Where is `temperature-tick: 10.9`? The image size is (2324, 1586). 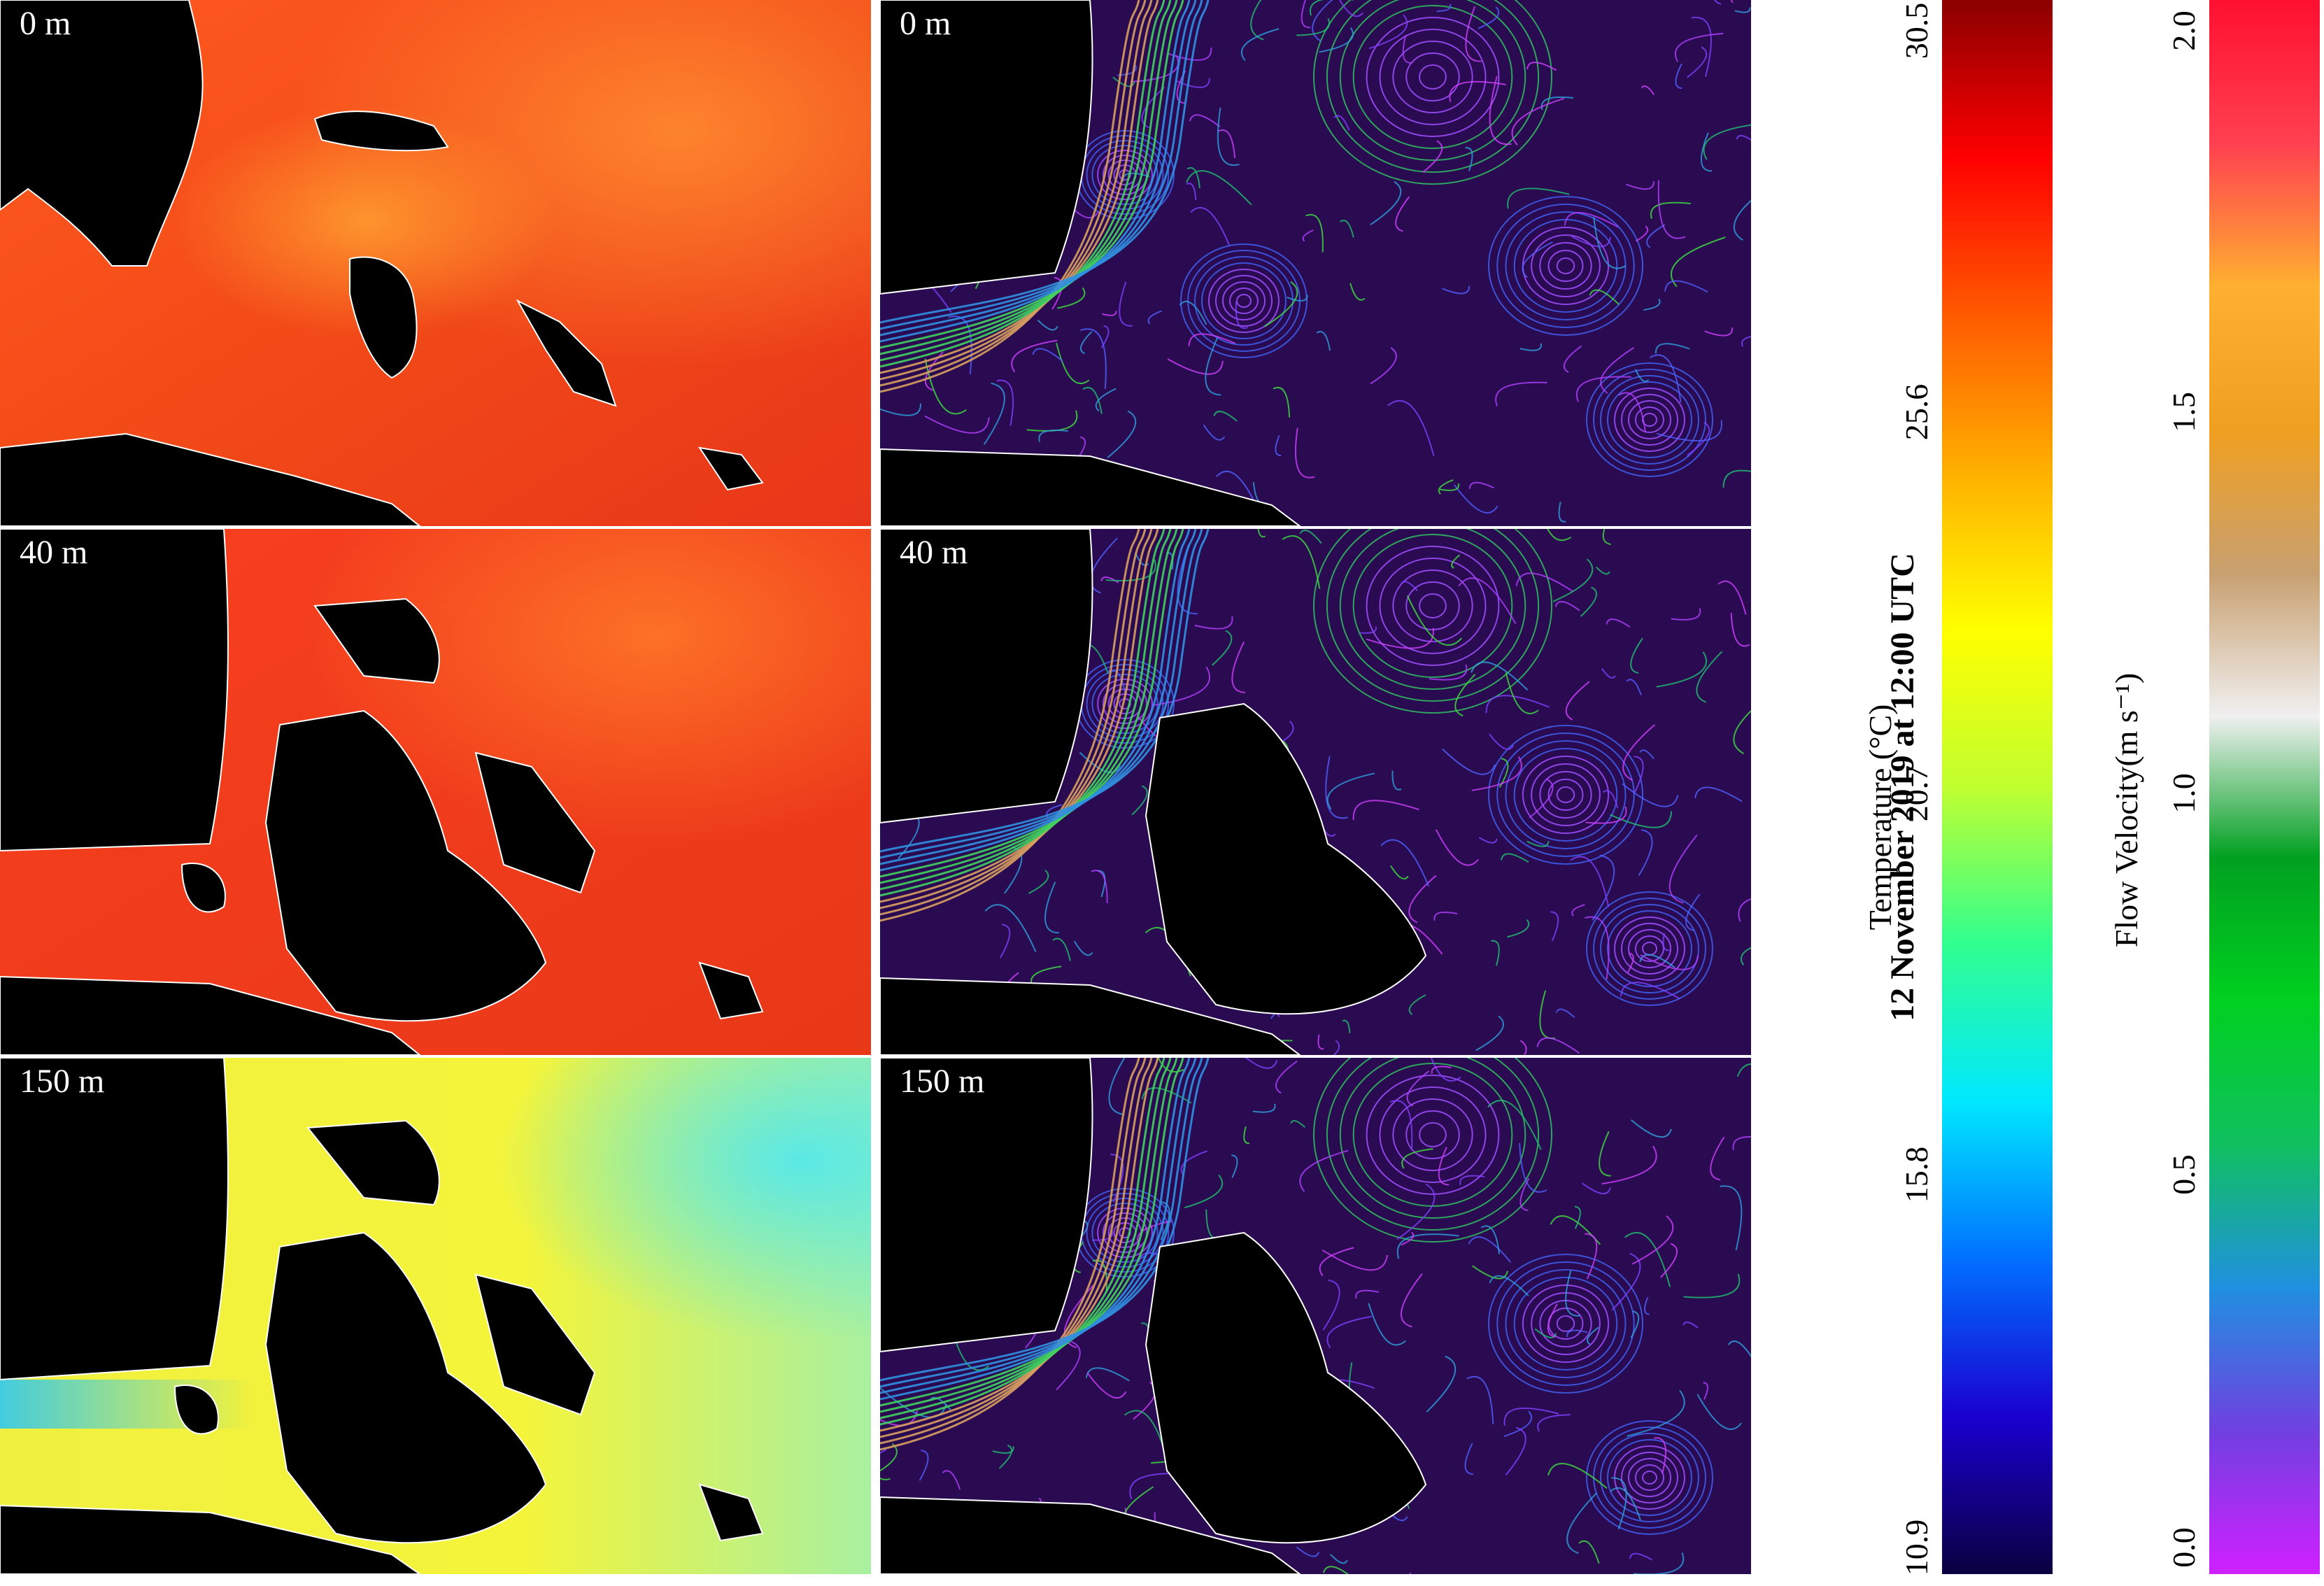 temperature-tick: 10.9 is located at coordinates (1917, 1547).